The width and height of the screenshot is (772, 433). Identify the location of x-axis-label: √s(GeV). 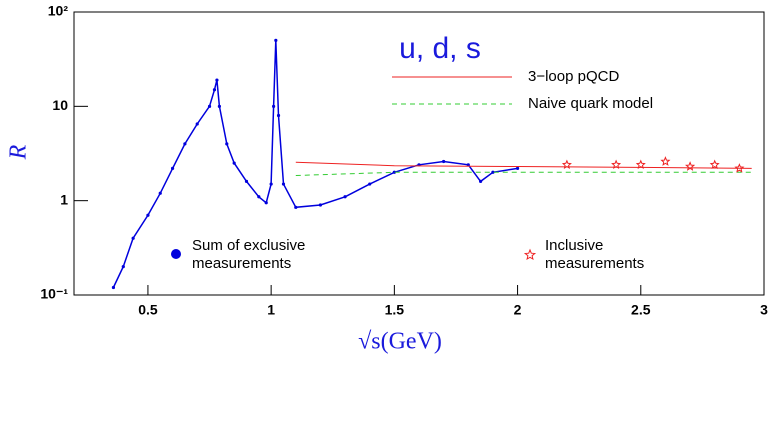
(400, 342).